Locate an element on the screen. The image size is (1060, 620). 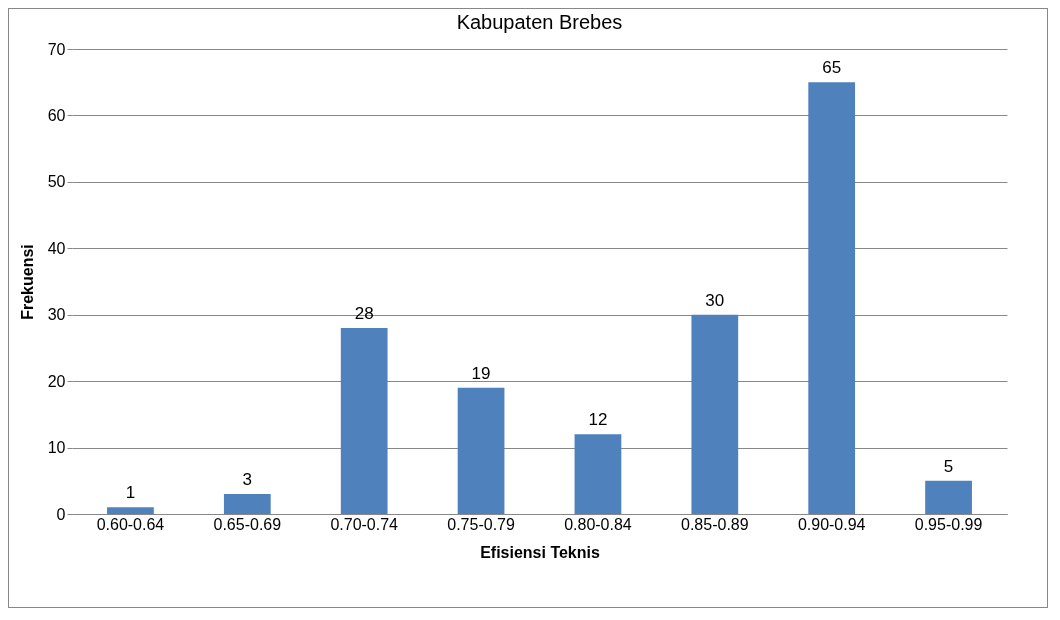
x-tick-label: 0.65-0.69 is located at coordinates (247, 524).